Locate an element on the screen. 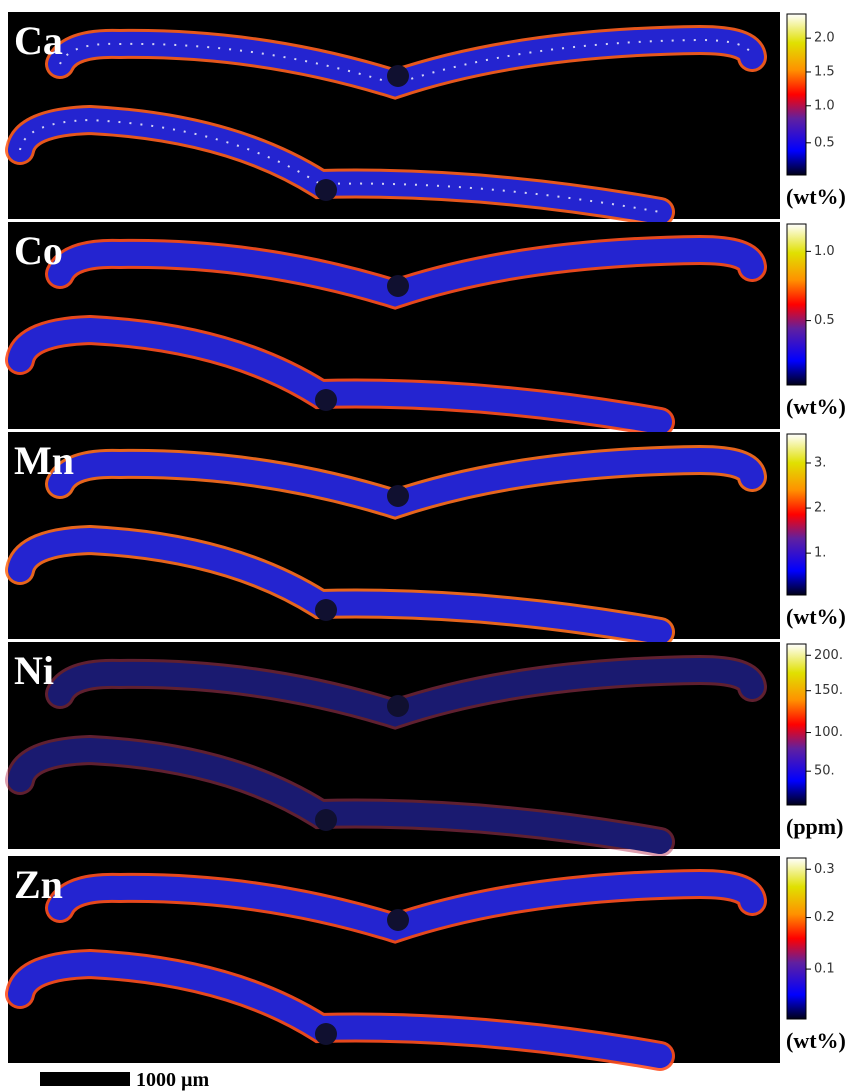 The image size is (868, 1092). colorbar-tick-label: 150. is located at coordinates (828, 690).